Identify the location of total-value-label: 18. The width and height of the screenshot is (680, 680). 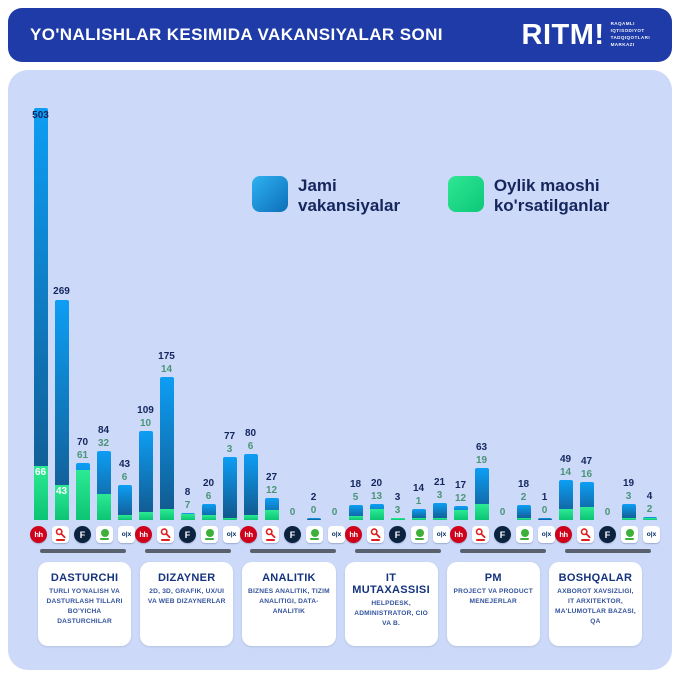
(355, 484).